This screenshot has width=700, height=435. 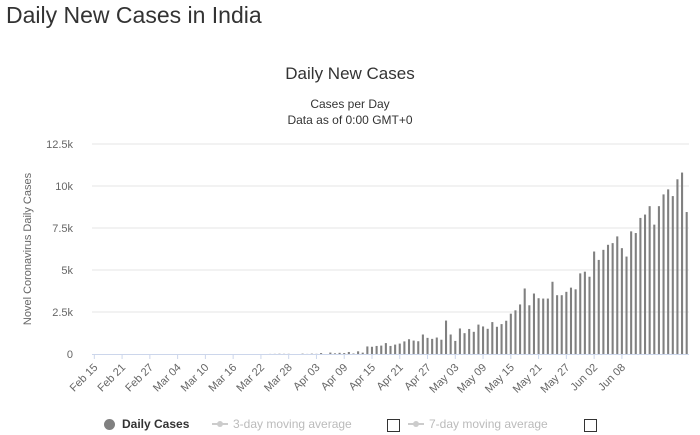 I want to click on x-tick-label: Apr 15, so click(x=362, y=377).